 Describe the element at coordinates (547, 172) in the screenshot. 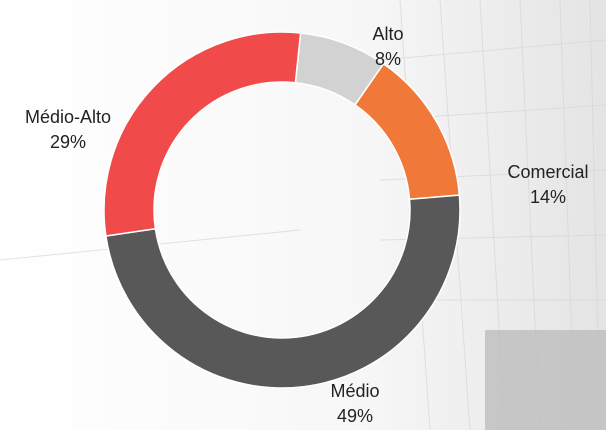

I see `category-label: Comercial` at that location.